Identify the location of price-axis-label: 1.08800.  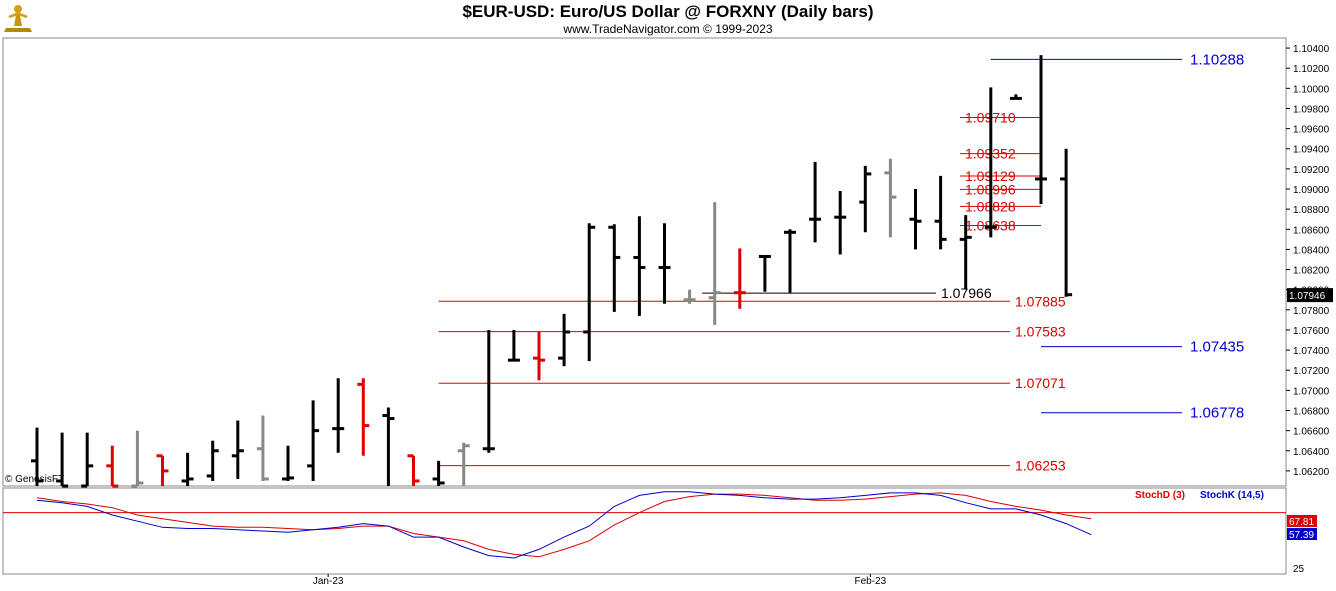
(1311, 210).